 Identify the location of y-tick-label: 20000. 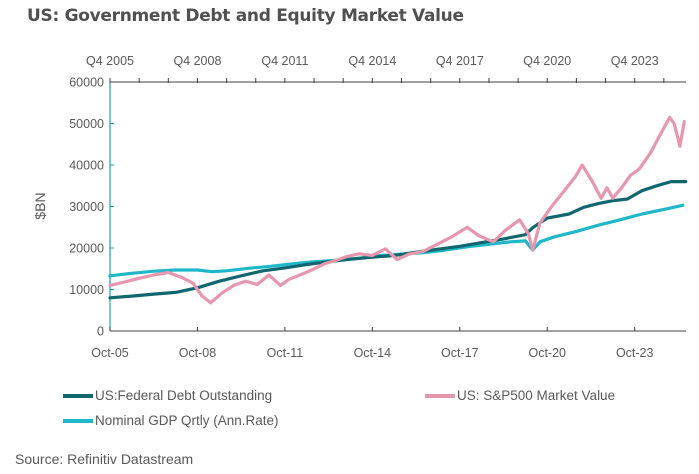
(86, 249).